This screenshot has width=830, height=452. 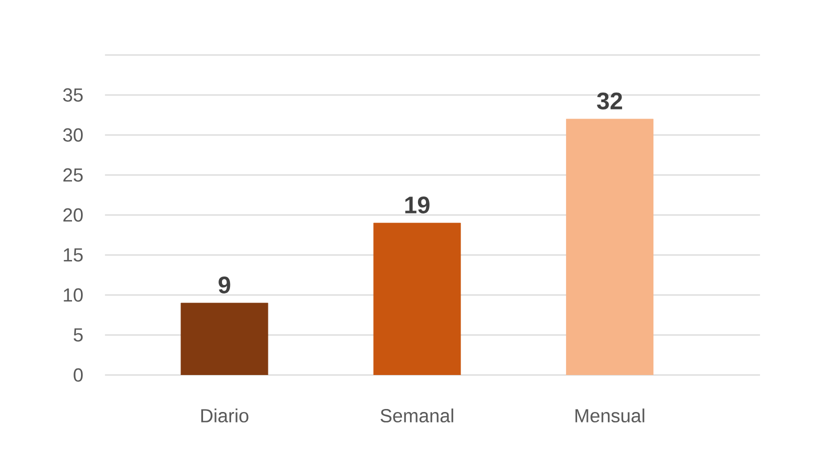 I want to click on data-label: 32, so click(x=609, y=101).